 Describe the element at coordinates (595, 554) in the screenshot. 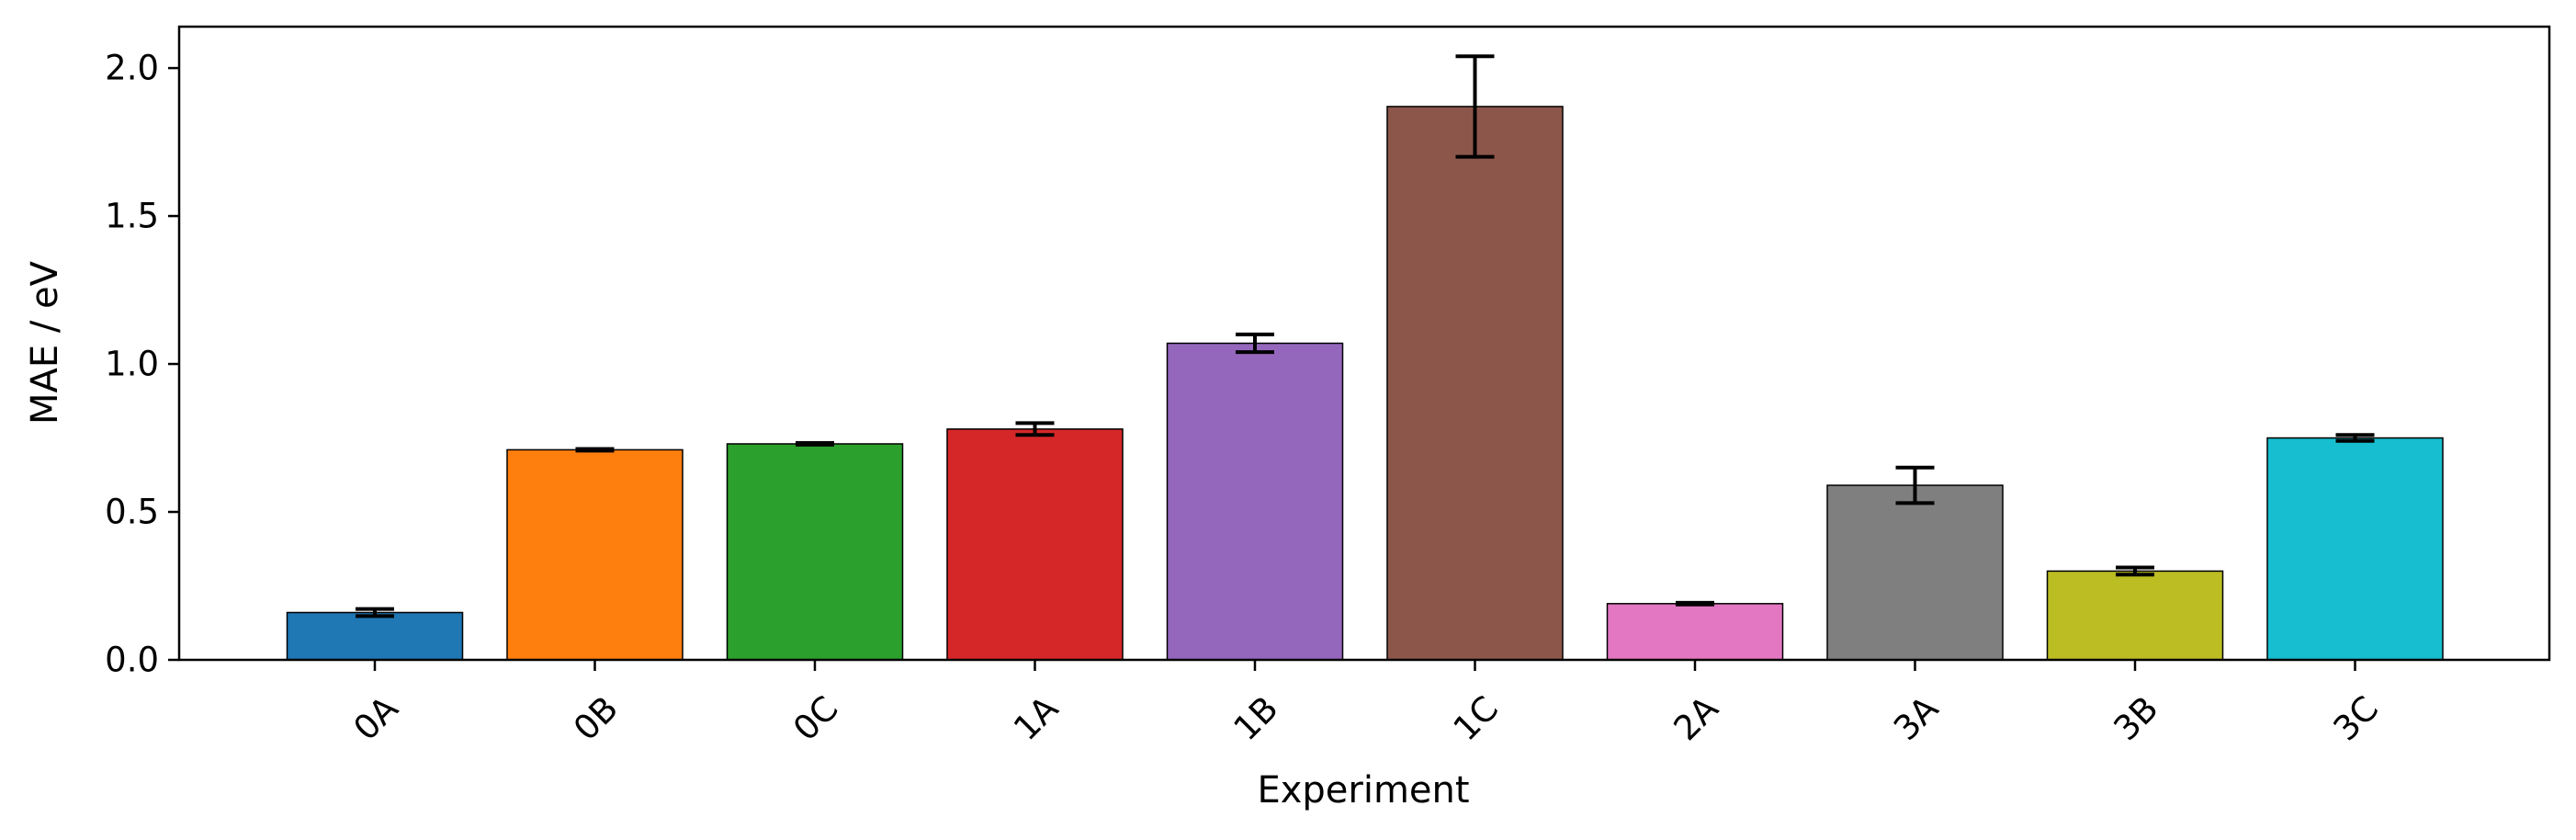

I see `bar-0B` at that location.